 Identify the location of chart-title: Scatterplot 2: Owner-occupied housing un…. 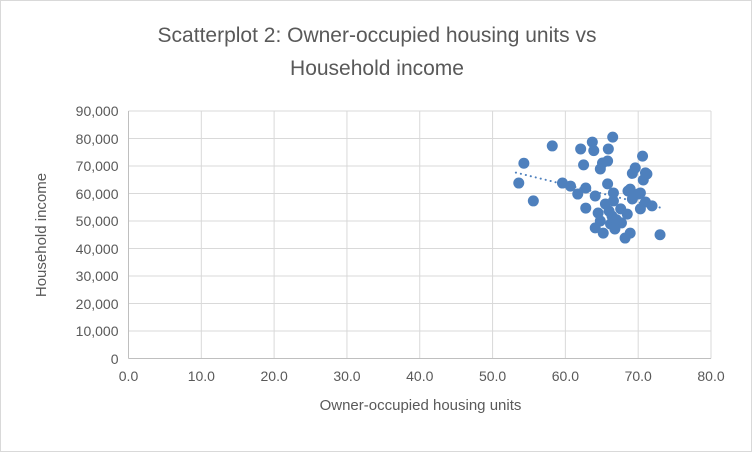
(376, 52).